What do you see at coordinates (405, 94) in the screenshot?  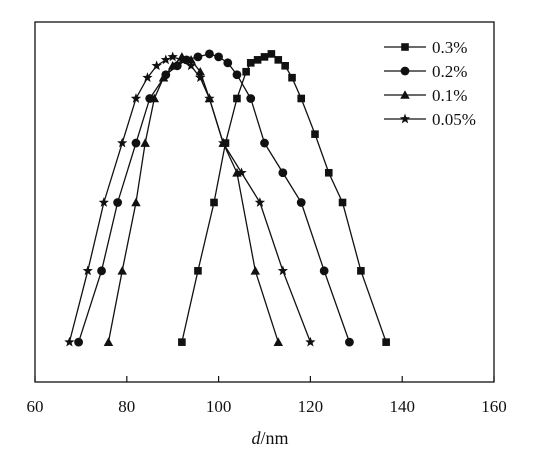 I see `legend-marker-triangle` at bounding box center [405, 94].